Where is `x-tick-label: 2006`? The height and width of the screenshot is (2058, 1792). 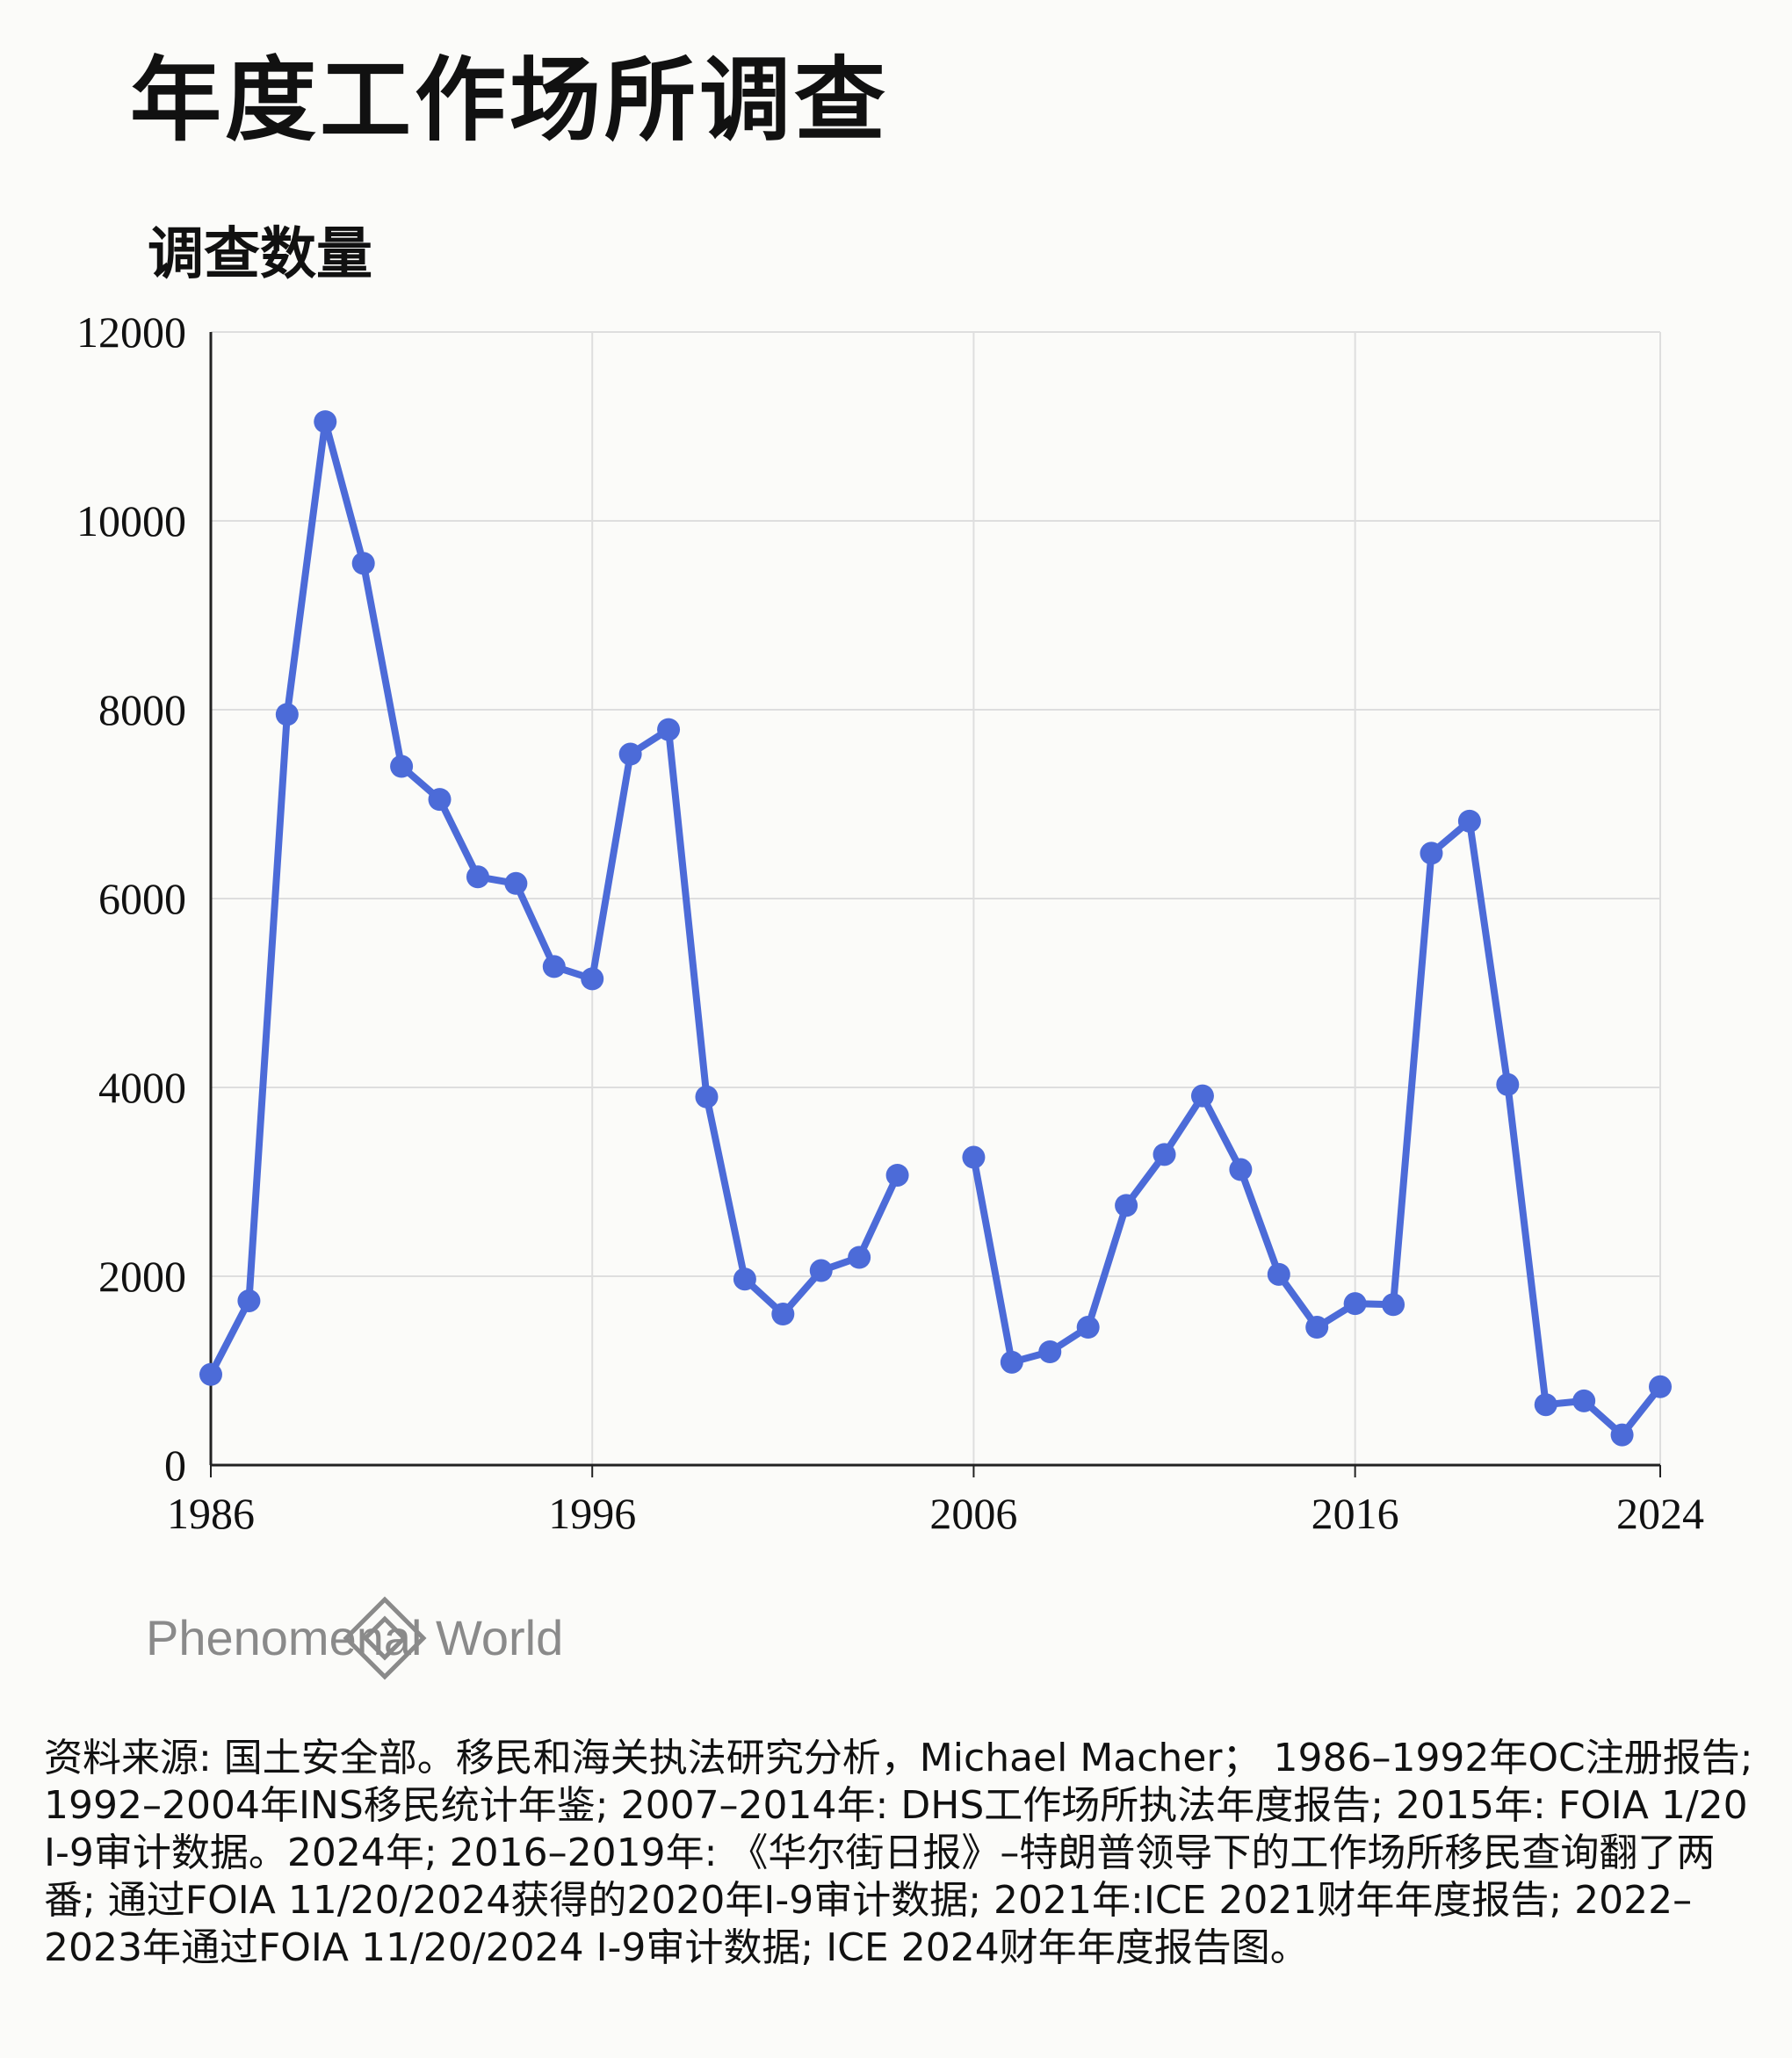
x-tick-label: 2006 is located at coordinates (973, 1513).